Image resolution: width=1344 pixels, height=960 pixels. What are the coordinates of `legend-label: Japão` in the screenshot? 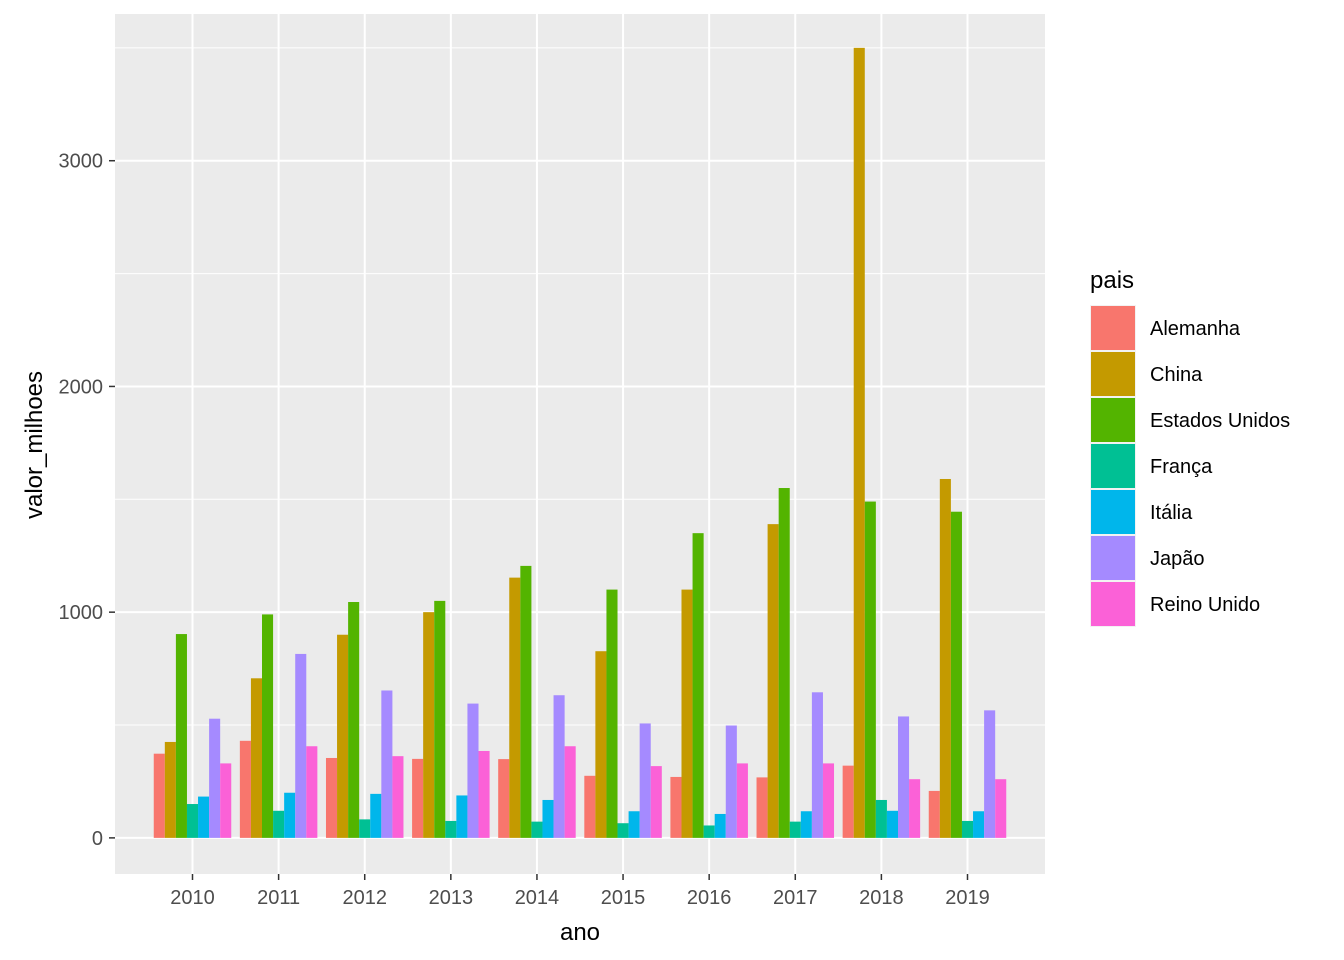 It's located at (1177, 559).